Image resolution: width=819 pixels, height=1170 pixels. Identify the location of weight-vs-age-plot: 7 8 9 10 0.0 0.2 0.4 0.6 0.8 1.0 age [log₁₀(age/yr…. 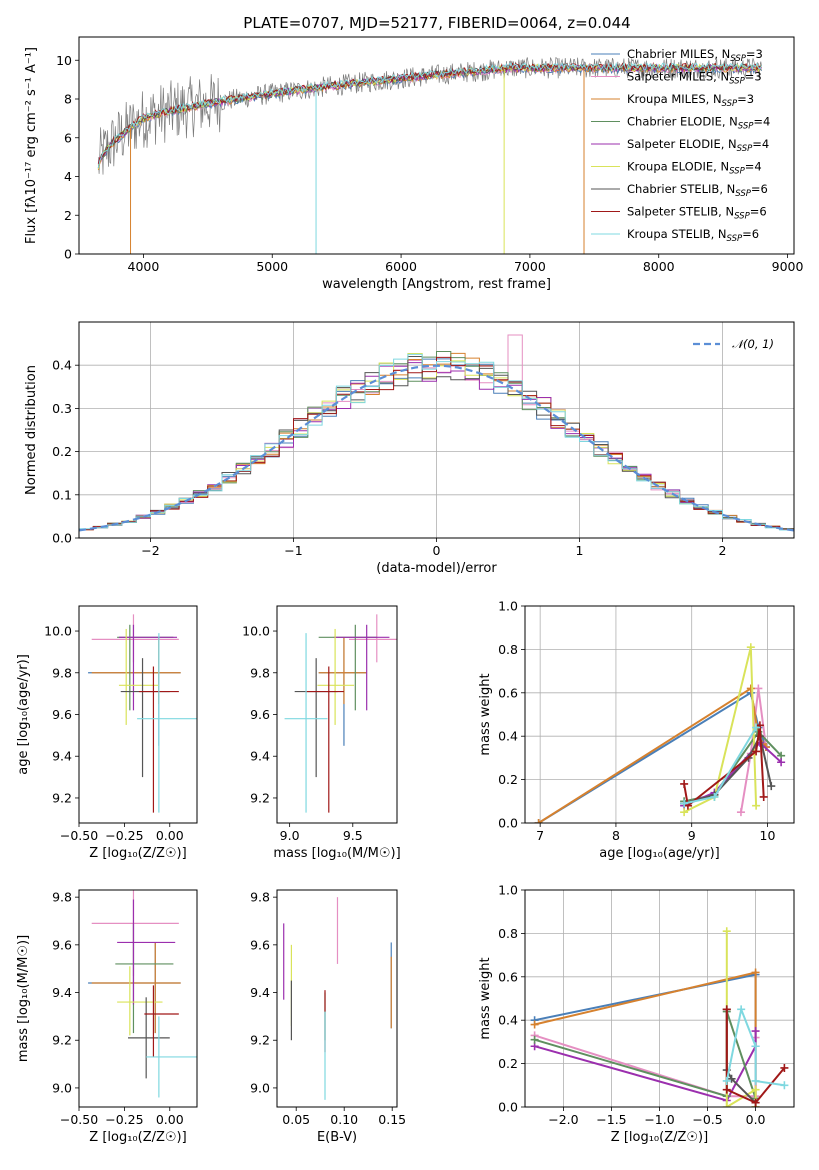
(636, 730).